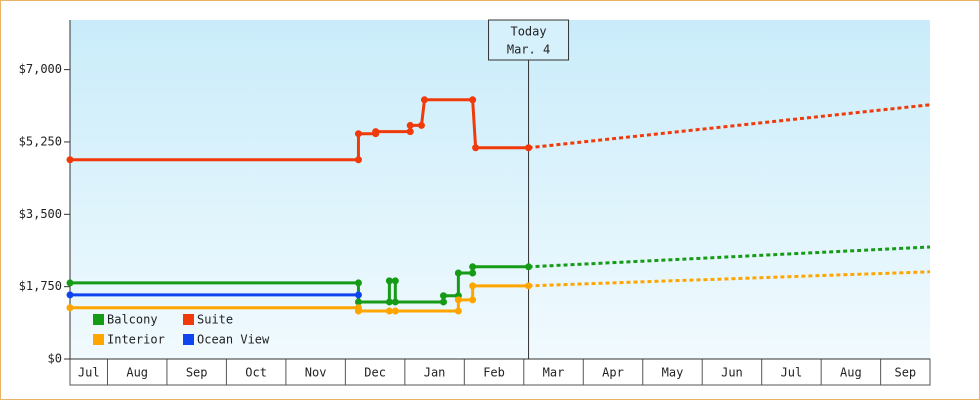 The image size is (980, 400). What do you see at coordinates (40, 286) in the screenshot?
I see `y-tick-label: $1,750` at bounding box center [40, 286].